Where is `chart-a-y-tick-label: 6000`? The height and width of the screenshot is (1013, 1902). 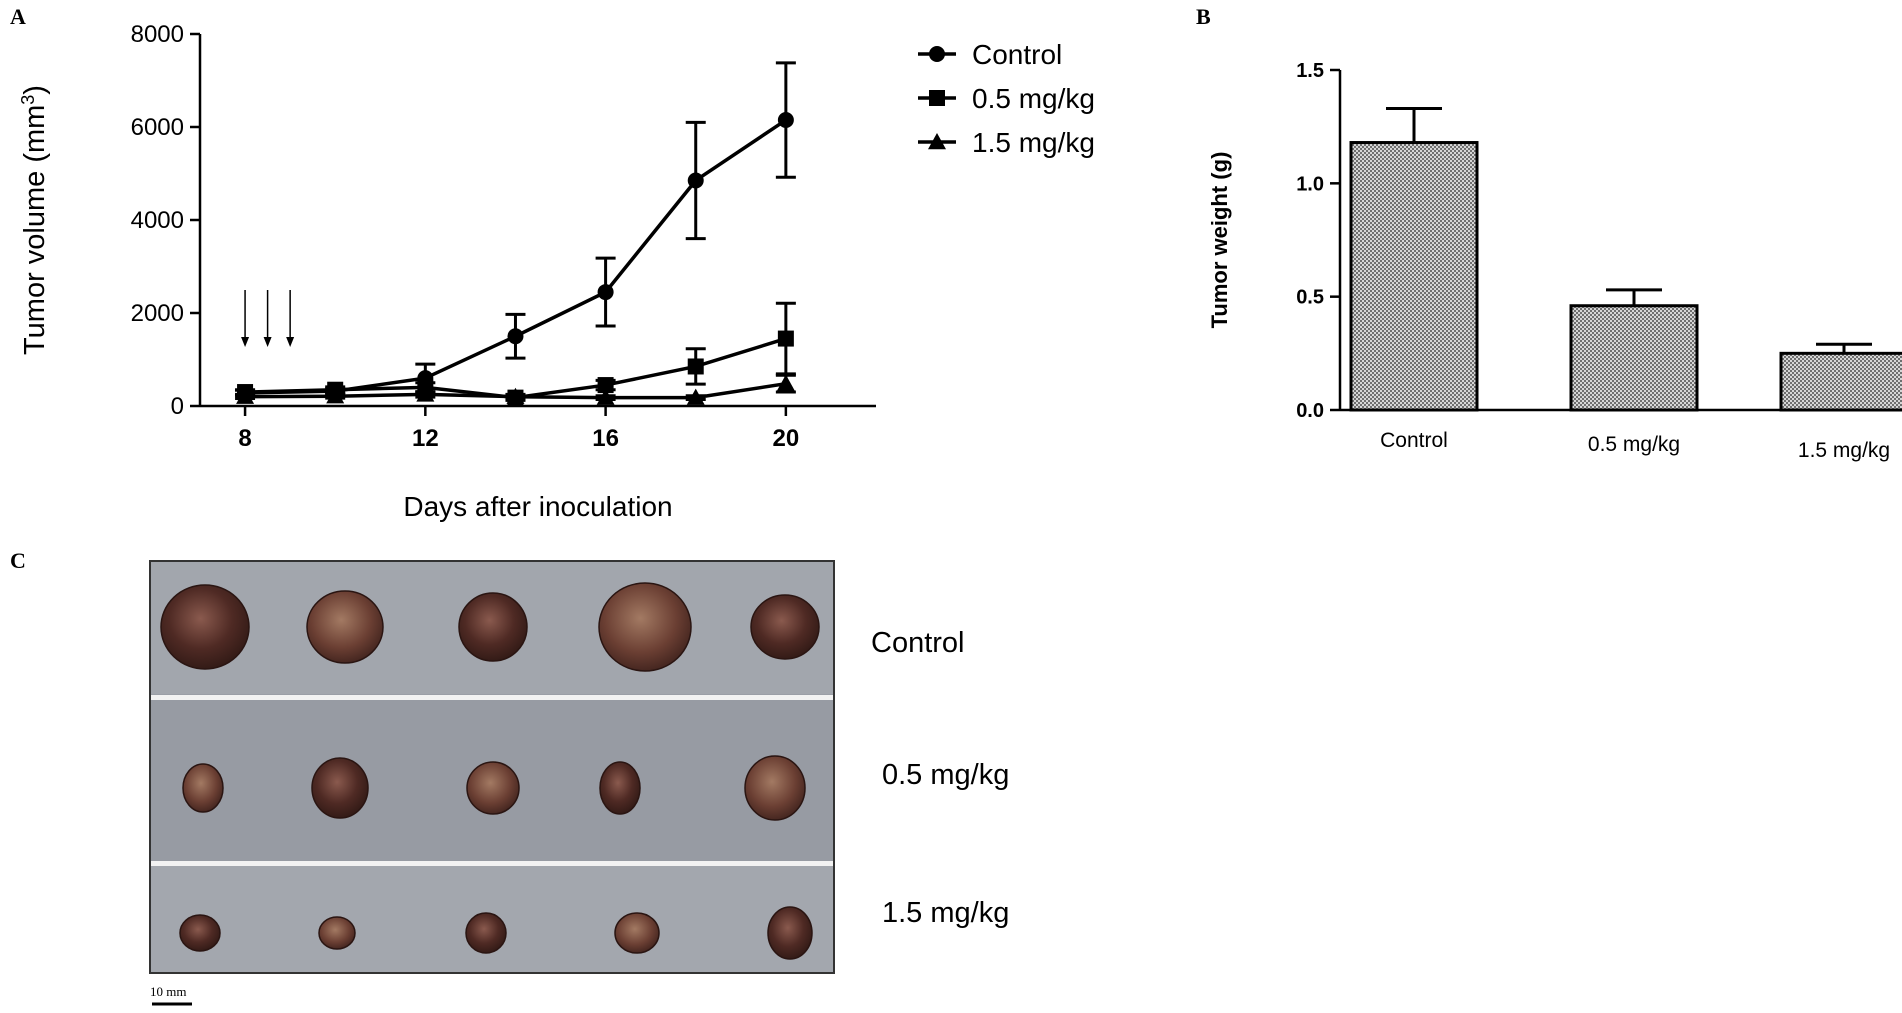 chart-a-y-tick-label: 6000 is located at coordinates (157, 127).